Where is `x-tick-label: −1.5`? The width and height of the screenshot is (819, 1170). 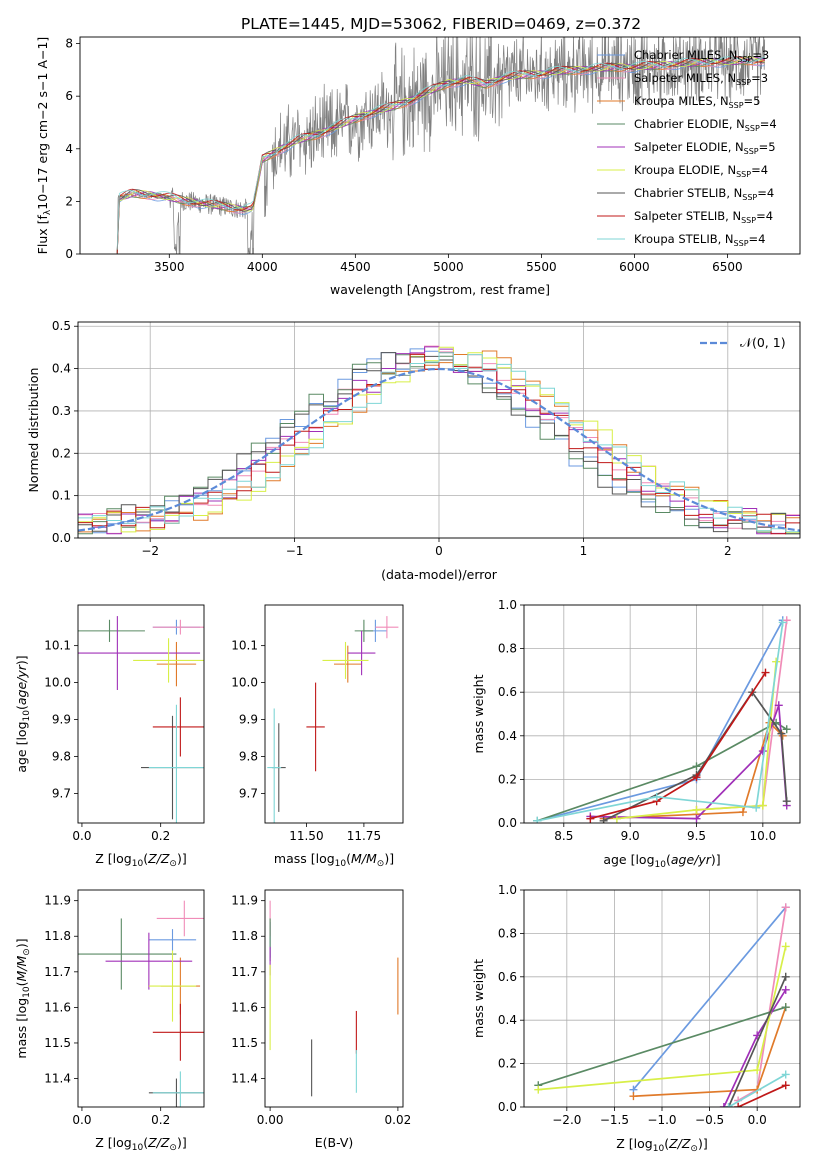 x-tick-label: −1.5 is located at coordinates (614, 1120).